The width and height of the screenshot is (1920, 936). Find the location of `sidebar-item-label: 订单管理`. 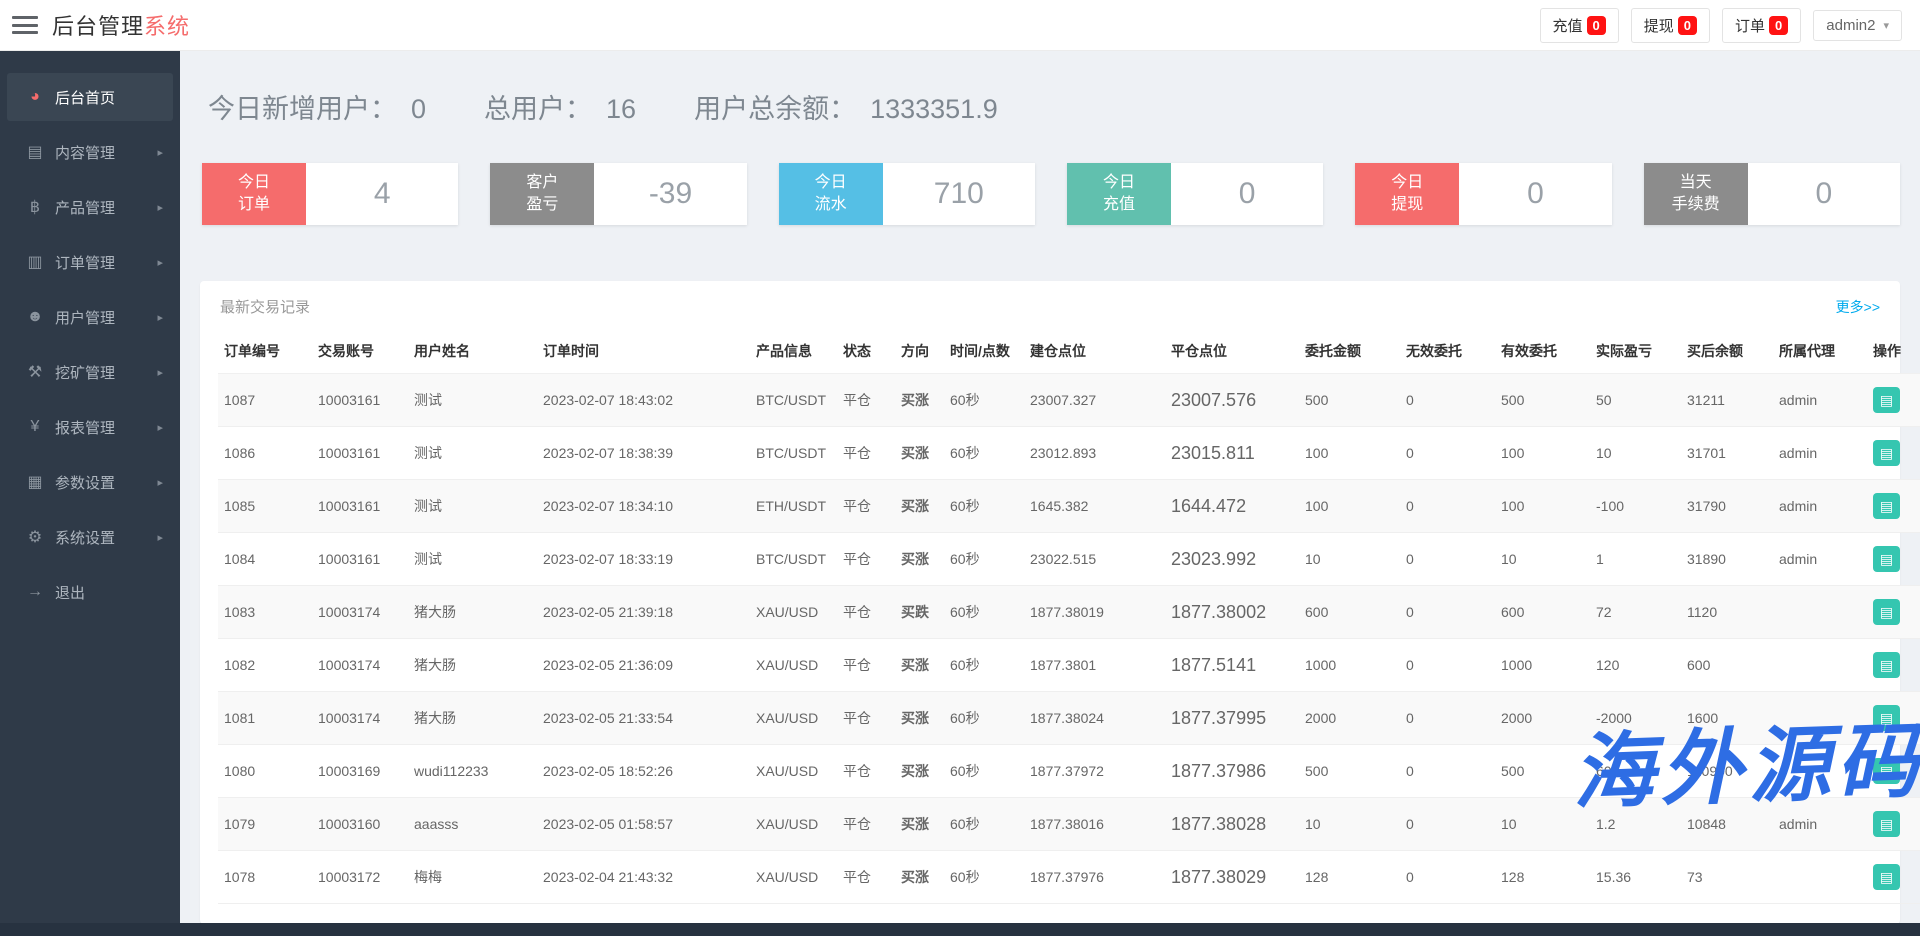

sidebar-item-label: 订单管理 is located at coordinates (85, 263).